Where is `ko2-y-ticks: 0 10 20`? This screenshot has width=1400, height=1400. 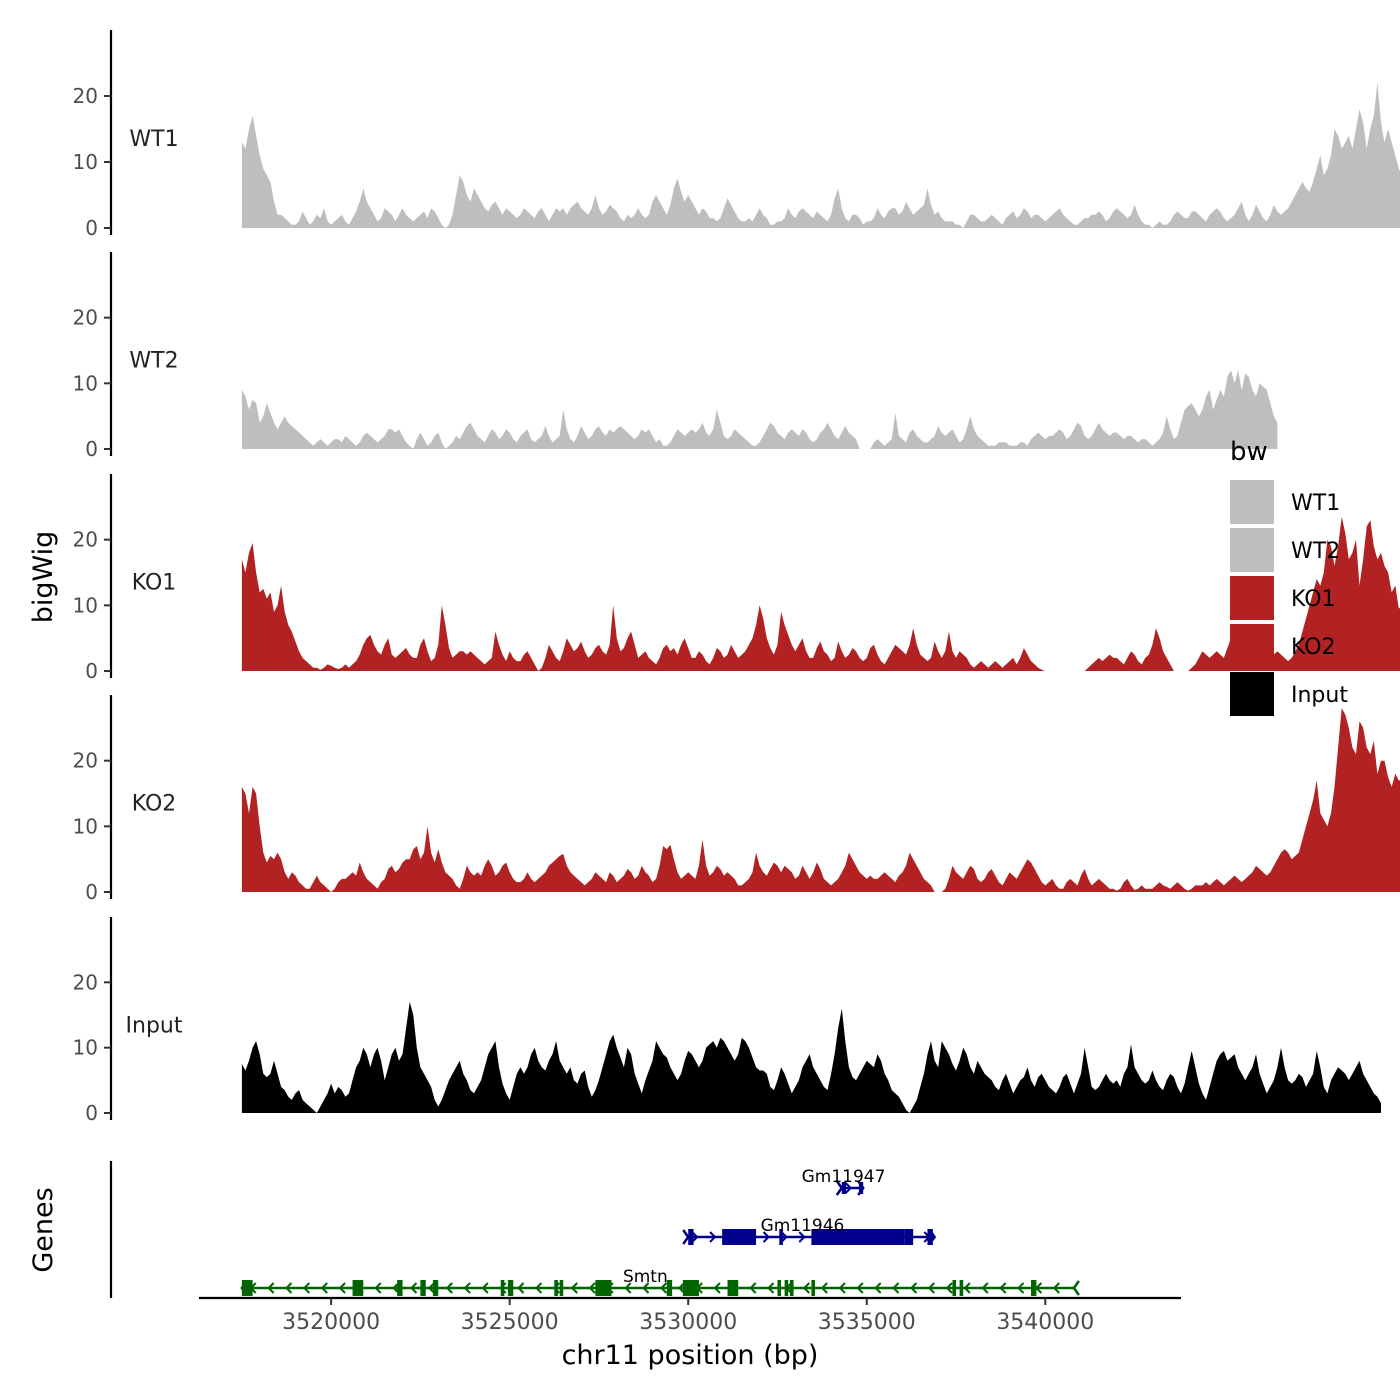
ko2-y-ticks: 0 10 20 is located at coordinates (92, 826).